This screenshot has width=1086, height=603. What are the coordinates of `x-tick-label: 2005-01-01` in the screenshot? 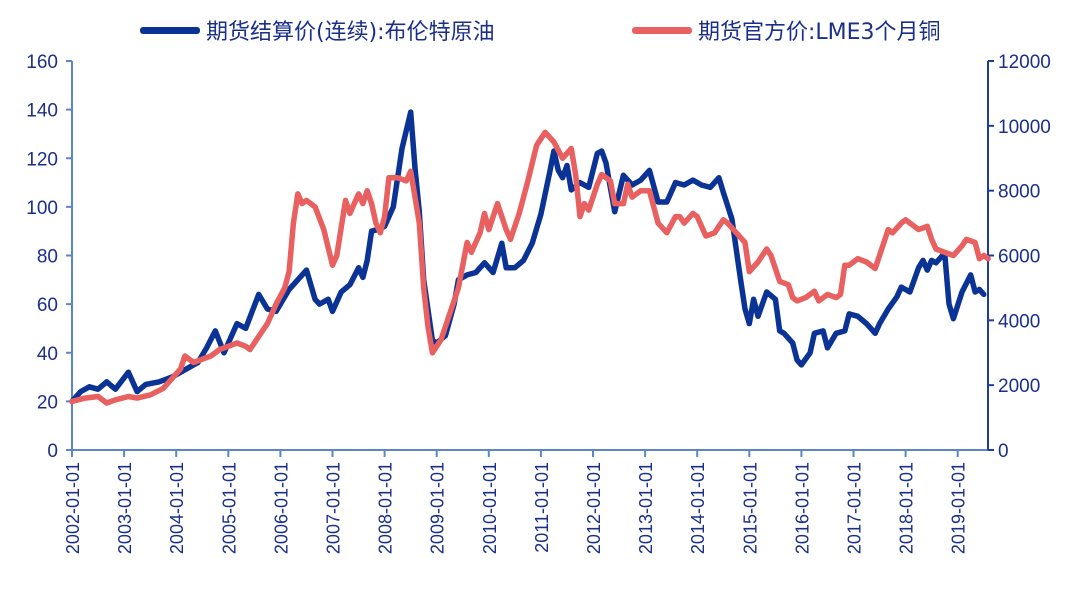 It's located at (229, 508).